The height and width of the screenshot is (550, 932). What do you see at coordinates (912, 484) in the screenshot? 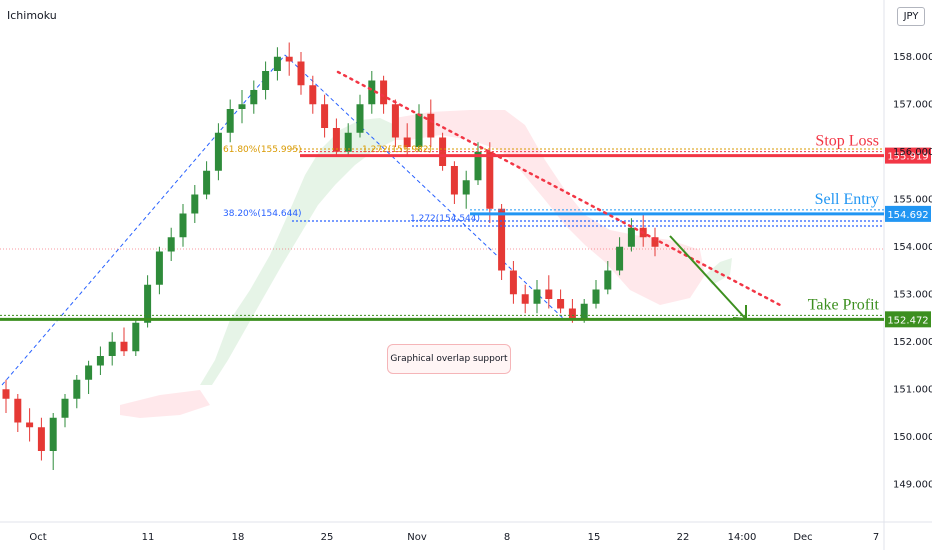
I see `y-tick-label: 149.000` at bounding box center [912, 484].